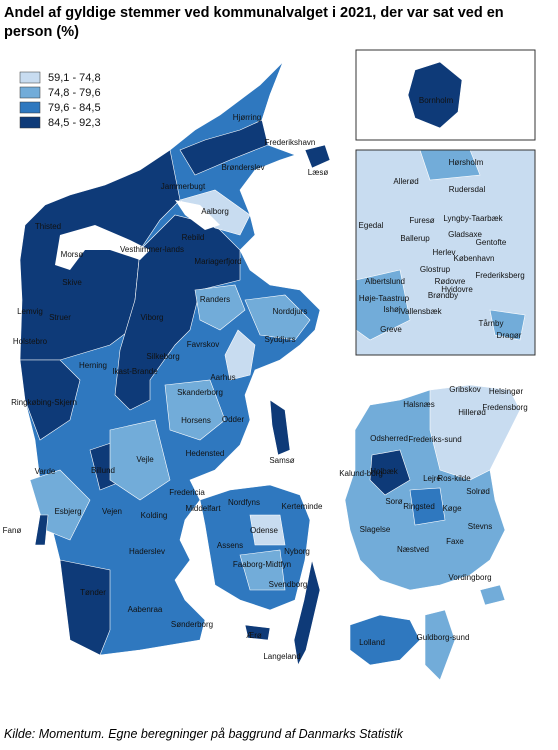  Describe the element at coordinates (145, 609) in the screenshot. I see `municipality-label: Aabenraa` at that location.